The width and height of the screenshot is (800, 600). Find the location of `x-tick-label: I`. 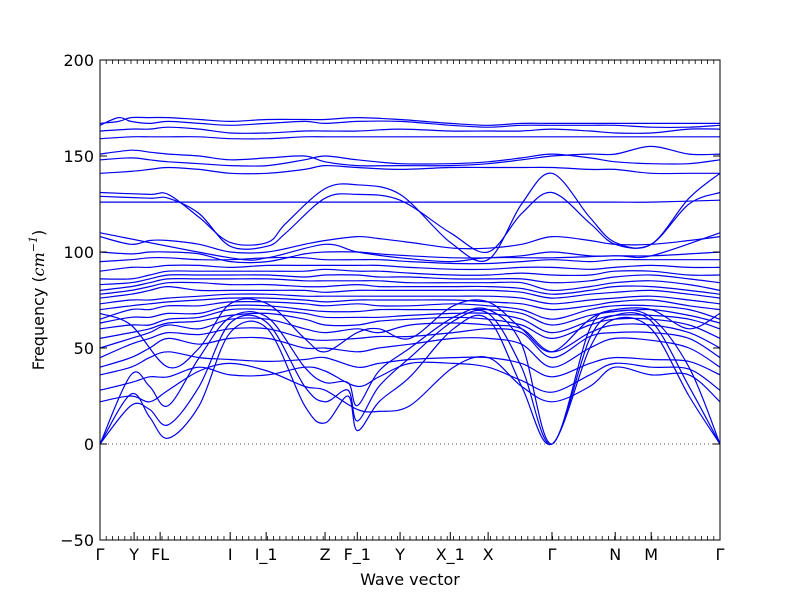

x-tick-label: I is located at coordinates (230, 554).